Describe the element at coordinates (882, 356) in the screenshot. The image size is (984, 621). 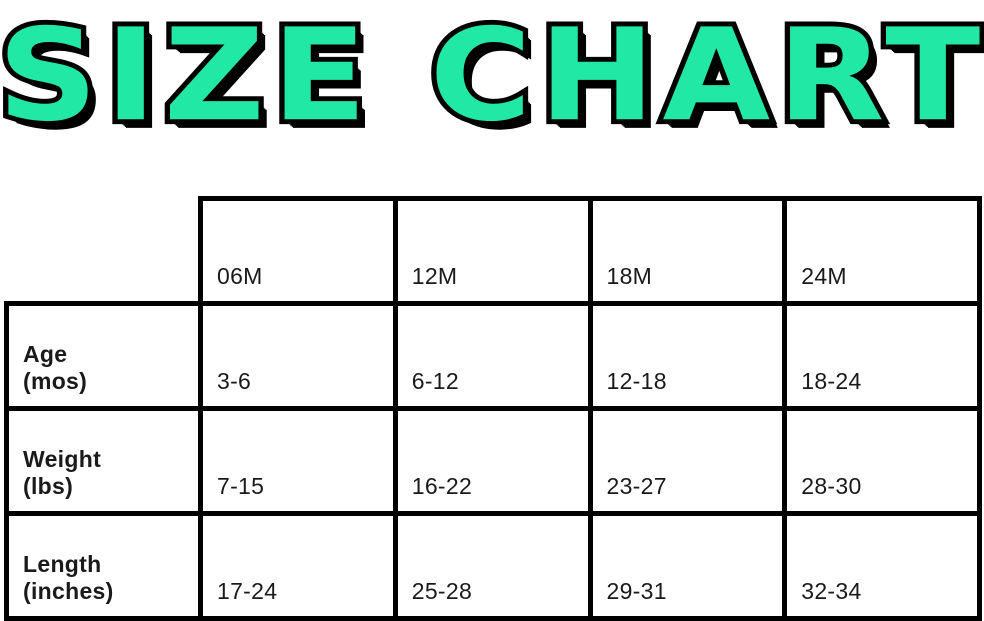
I see `cell-age-24m: 18-24` at that location.